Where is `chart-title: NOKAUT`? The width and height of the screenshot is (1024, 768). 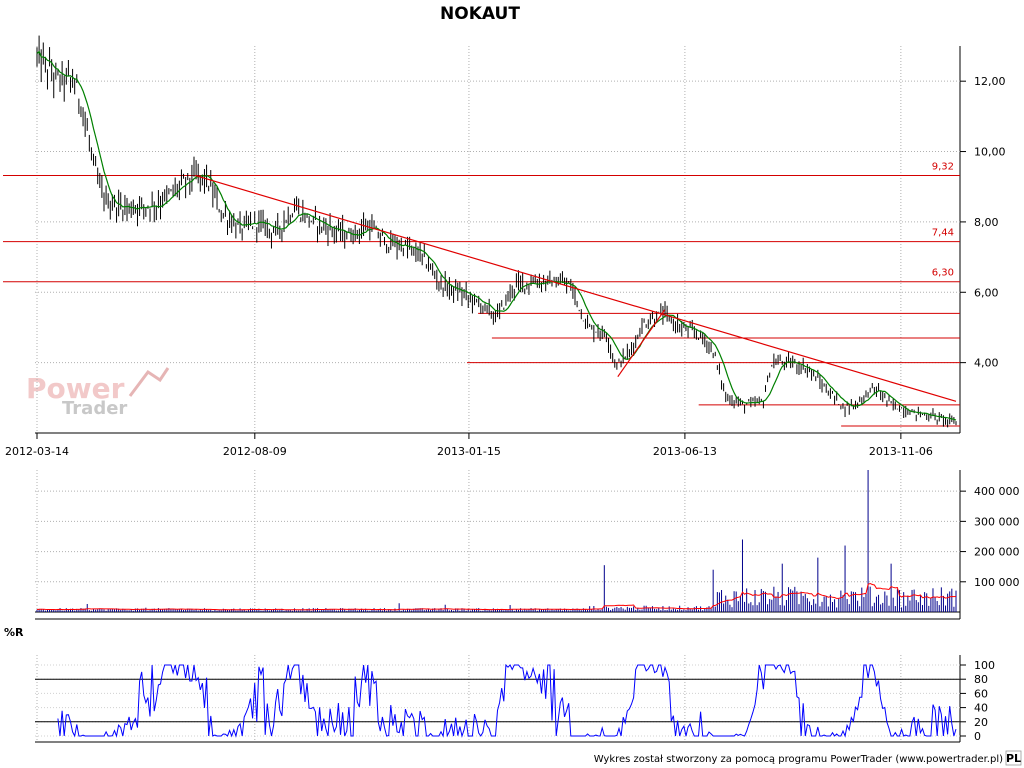 chart-title: NOKAUT is located at coordinates (480, 14).